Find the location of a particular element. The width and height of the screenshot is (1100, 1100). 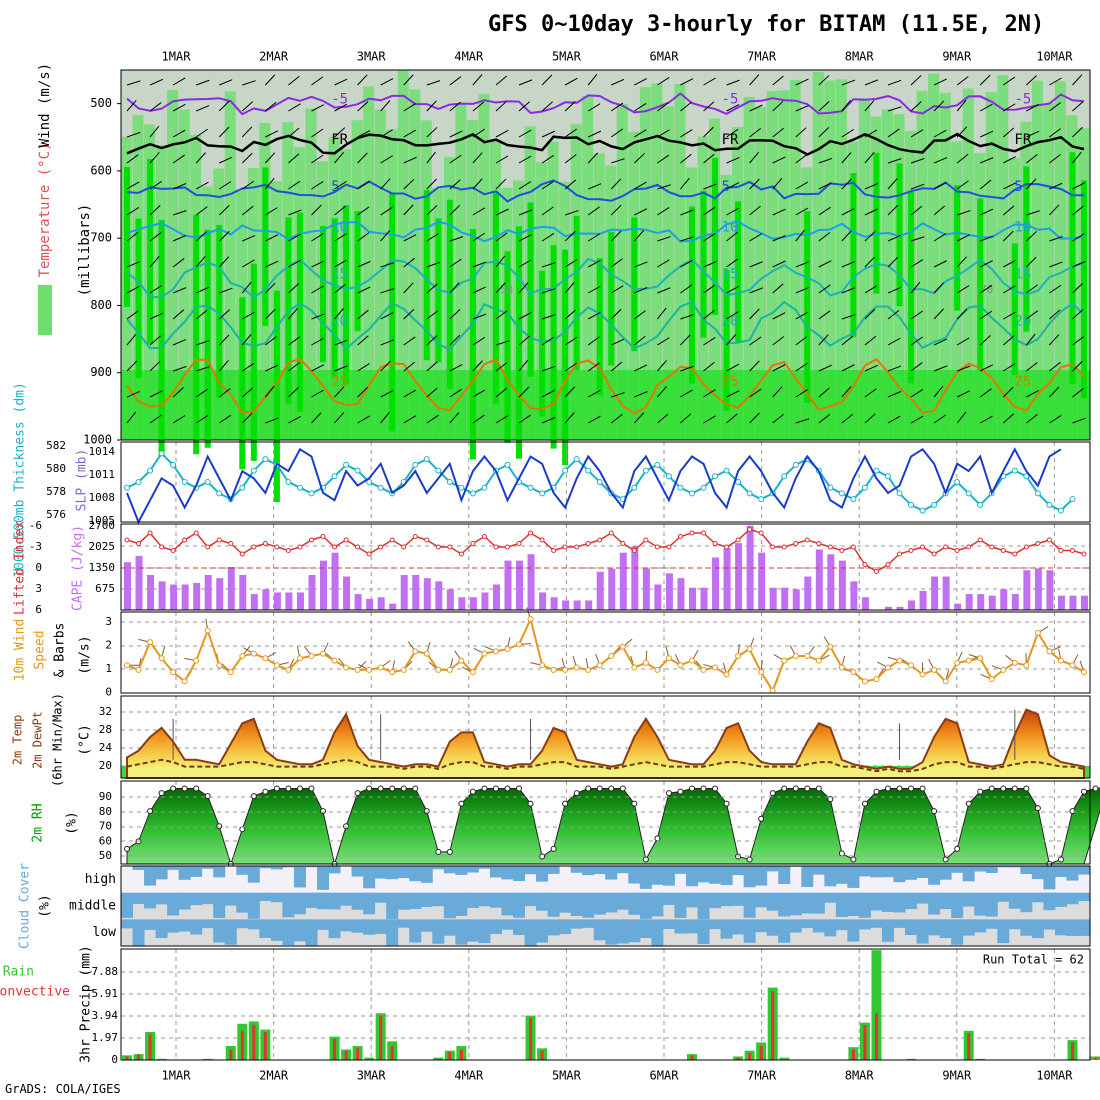

precip-panel-frame is located at coordinates (605, 1004).